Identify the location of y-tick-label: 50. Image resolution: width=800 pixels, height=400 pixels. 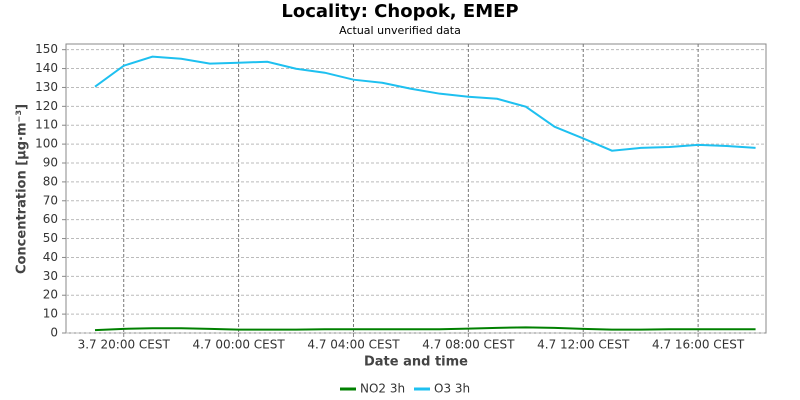
(50, 238).